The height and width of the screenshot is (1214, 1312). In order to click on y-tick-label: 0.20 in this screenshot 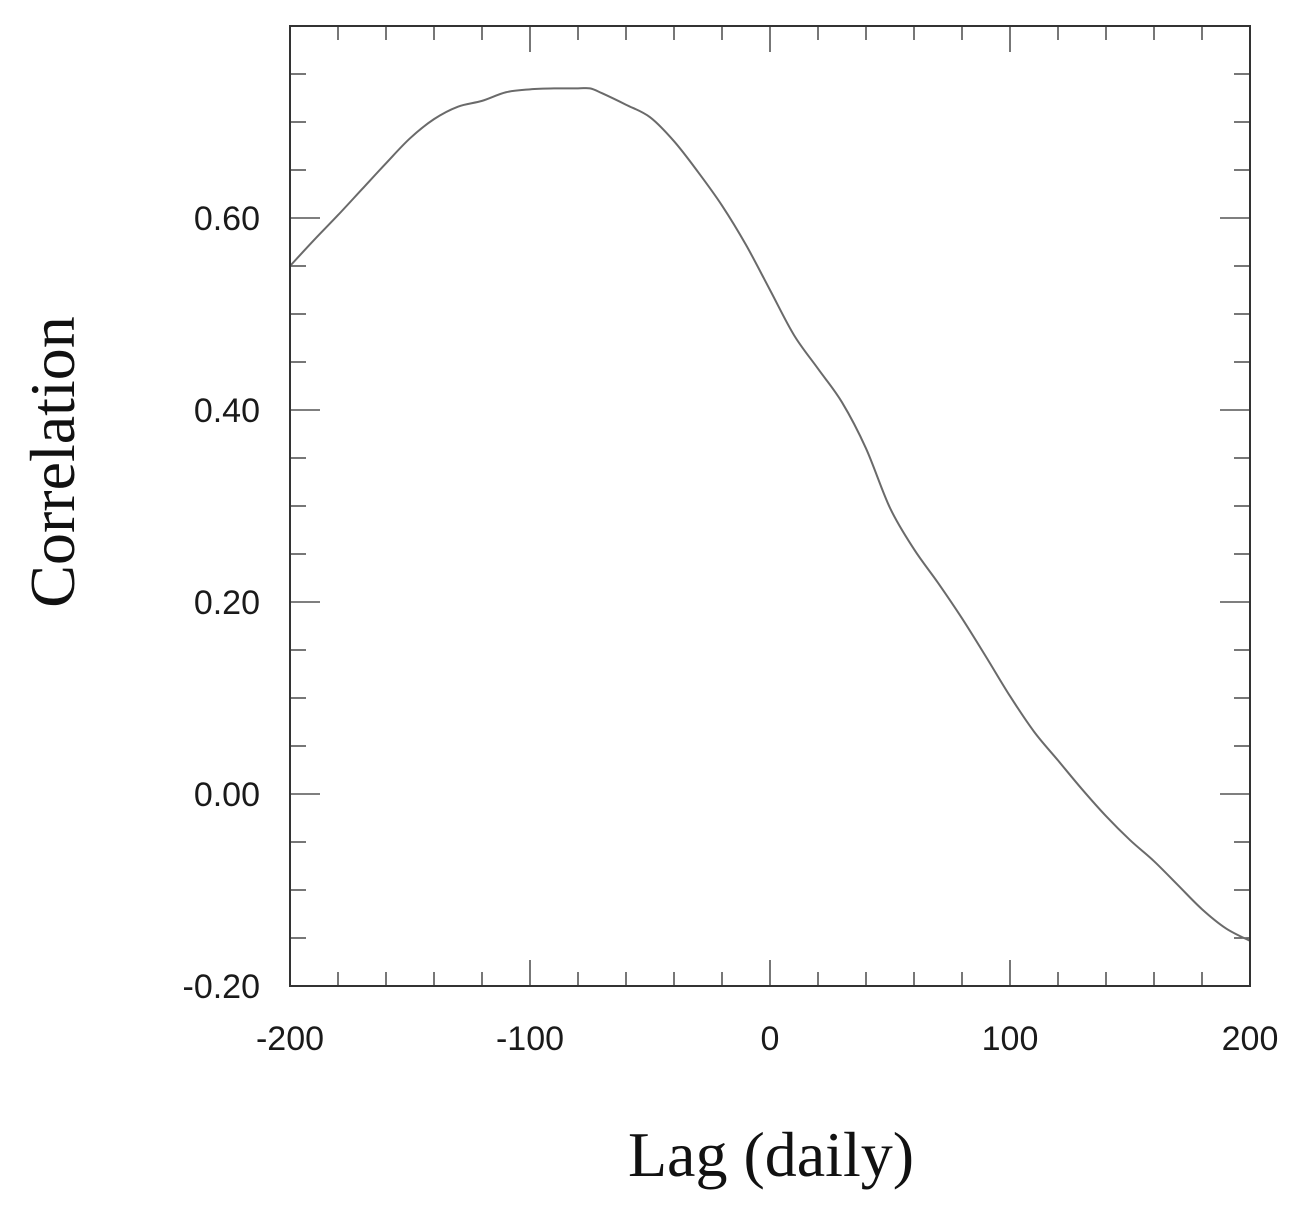, I will do `click(227, 603)`.